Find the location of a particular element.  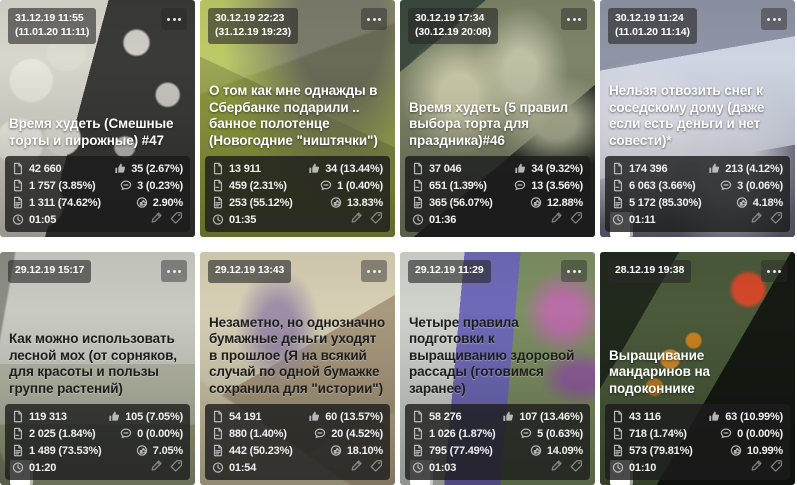

stats-row-views-likes: 43 116 63 (10.99%) is located at coordinates (697, 416).